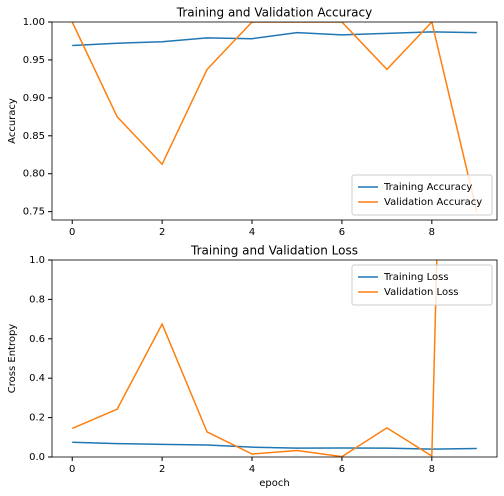  What do you see at coordinates (37, 378) in the screenshot?
I see `y-tick-label: 0.4` at bounding box center [37, 378].